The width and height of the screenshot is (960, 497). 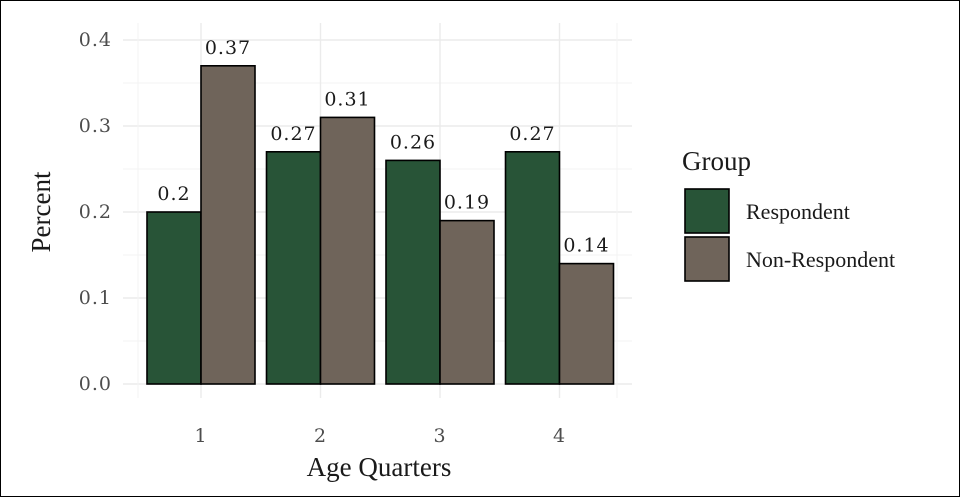 What do you see at coordinates (467, 203) in the screenshot?
I see `data-label: 0.19` at bounding box center [467, 203].